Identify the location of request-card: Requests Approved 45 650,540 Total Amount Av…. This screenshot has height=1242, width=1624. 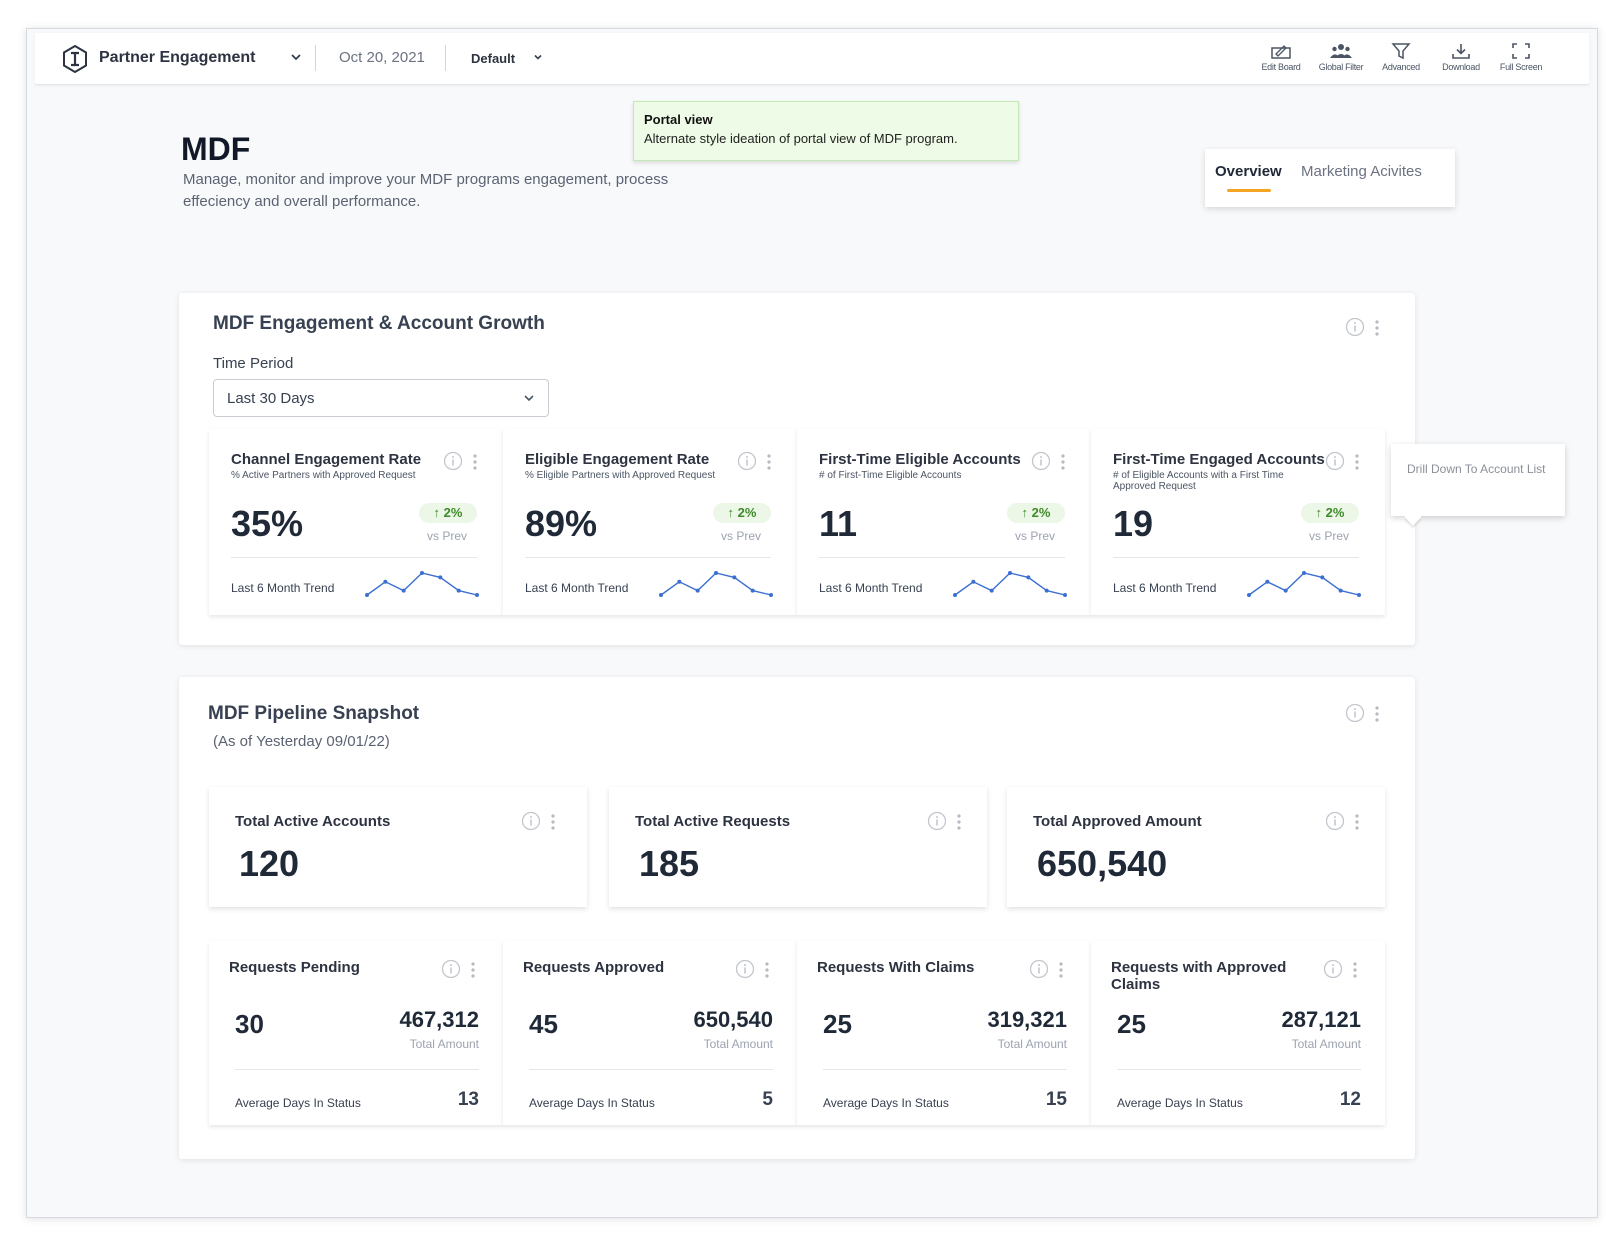
(650, 1033).